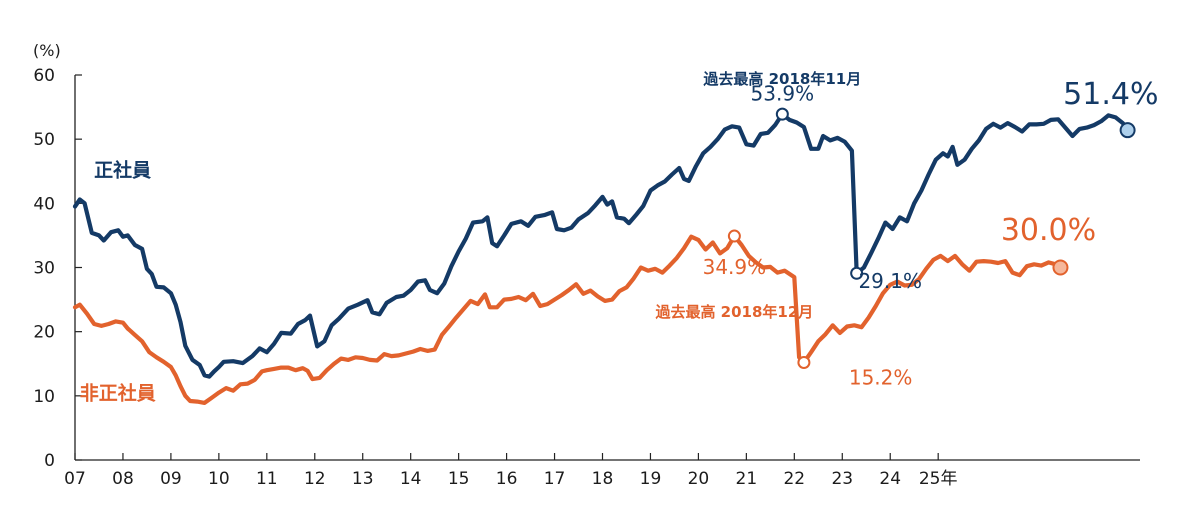 Image resolution: width=1200 pixels, height=512 pixels. I want to click on data-annotation: 30.0%, so click(1048, 230).